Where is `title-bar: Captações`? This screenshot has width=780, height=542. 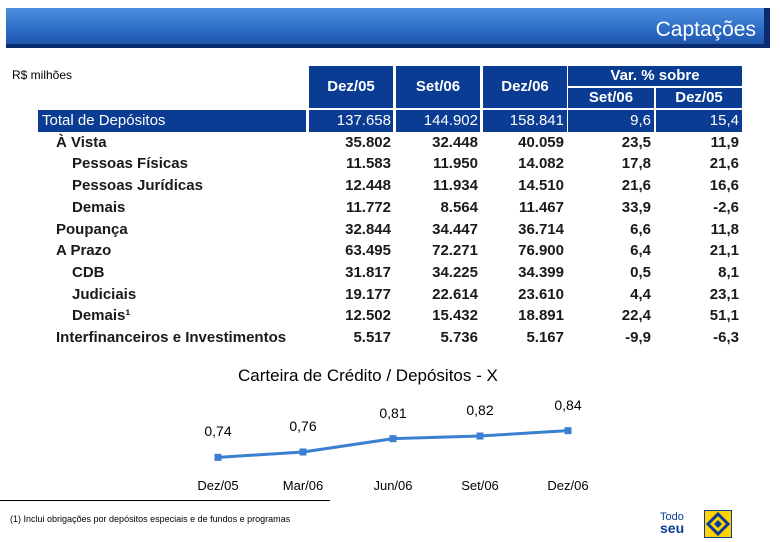 title-bar: Captações is located at coordinates (388, 28).